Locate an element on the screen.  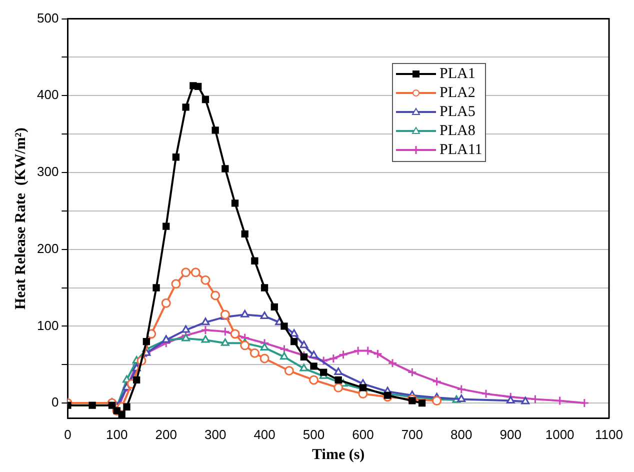
legend-label: PLA1 is located at coordinates (457, 74).